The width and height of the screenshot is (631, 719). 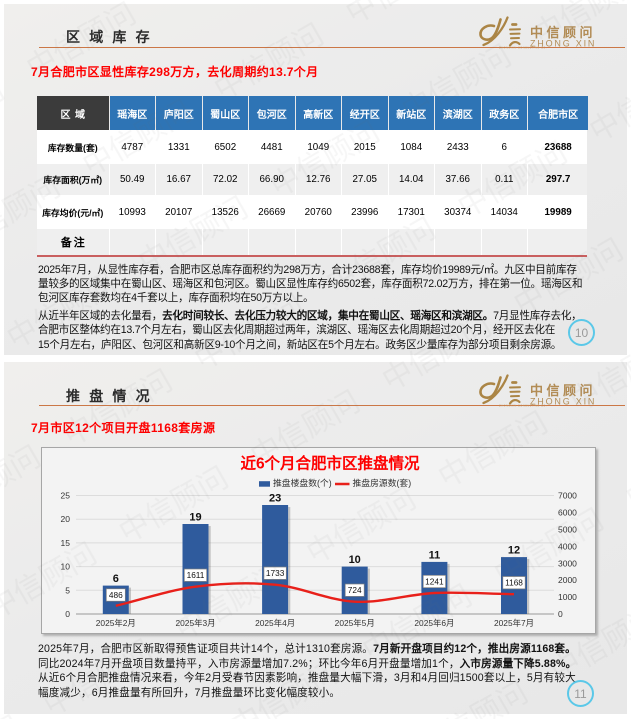 I want to click on svg-text: 4000, so click(x=567, y=546).